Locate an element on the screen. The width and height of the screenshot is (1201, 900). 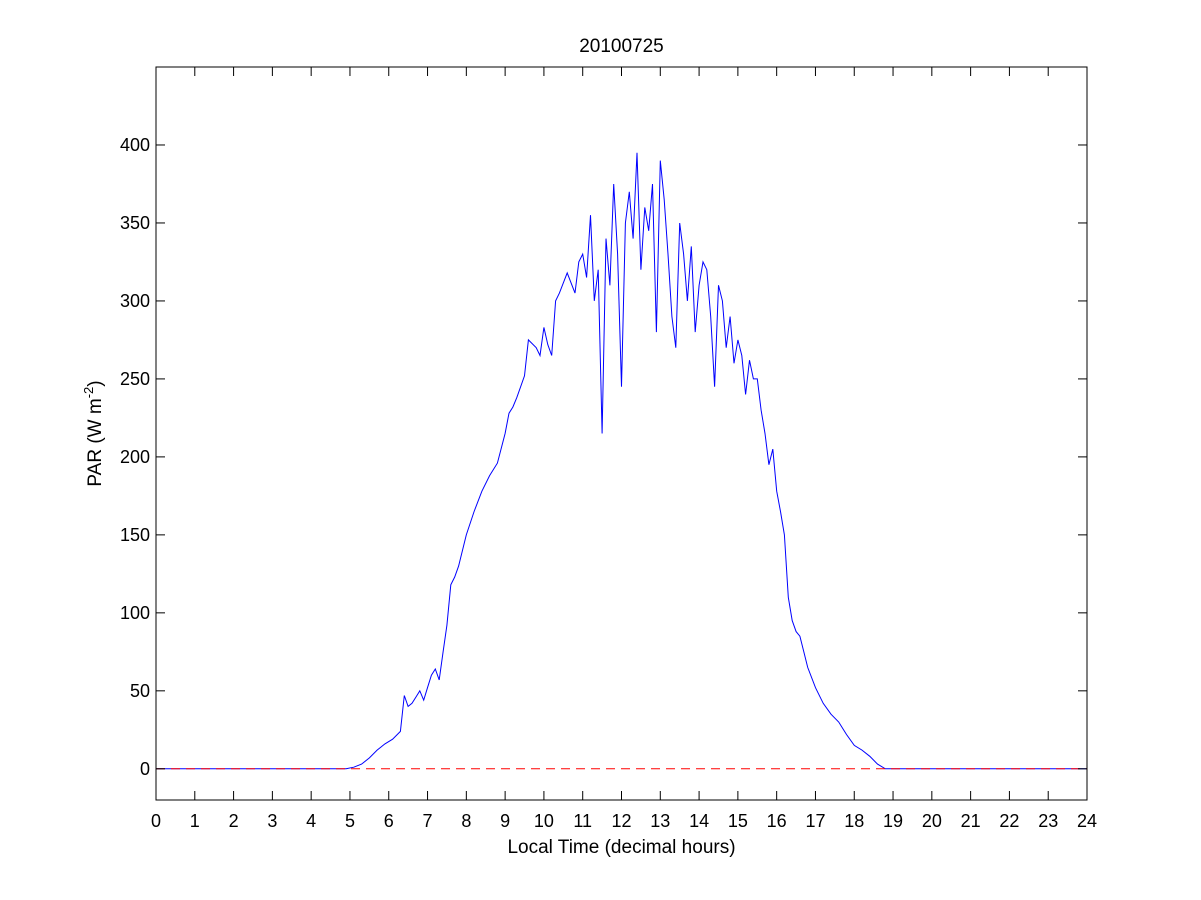
x-tick-label: 8 is located at coordinates (466, 821).